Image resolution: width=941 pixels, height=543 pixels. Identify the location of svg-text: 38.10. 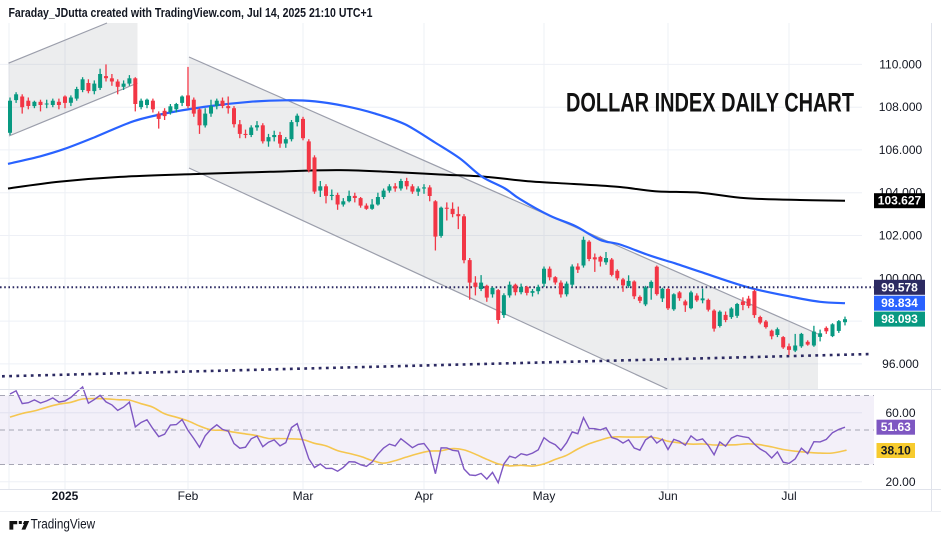
(896, 451).